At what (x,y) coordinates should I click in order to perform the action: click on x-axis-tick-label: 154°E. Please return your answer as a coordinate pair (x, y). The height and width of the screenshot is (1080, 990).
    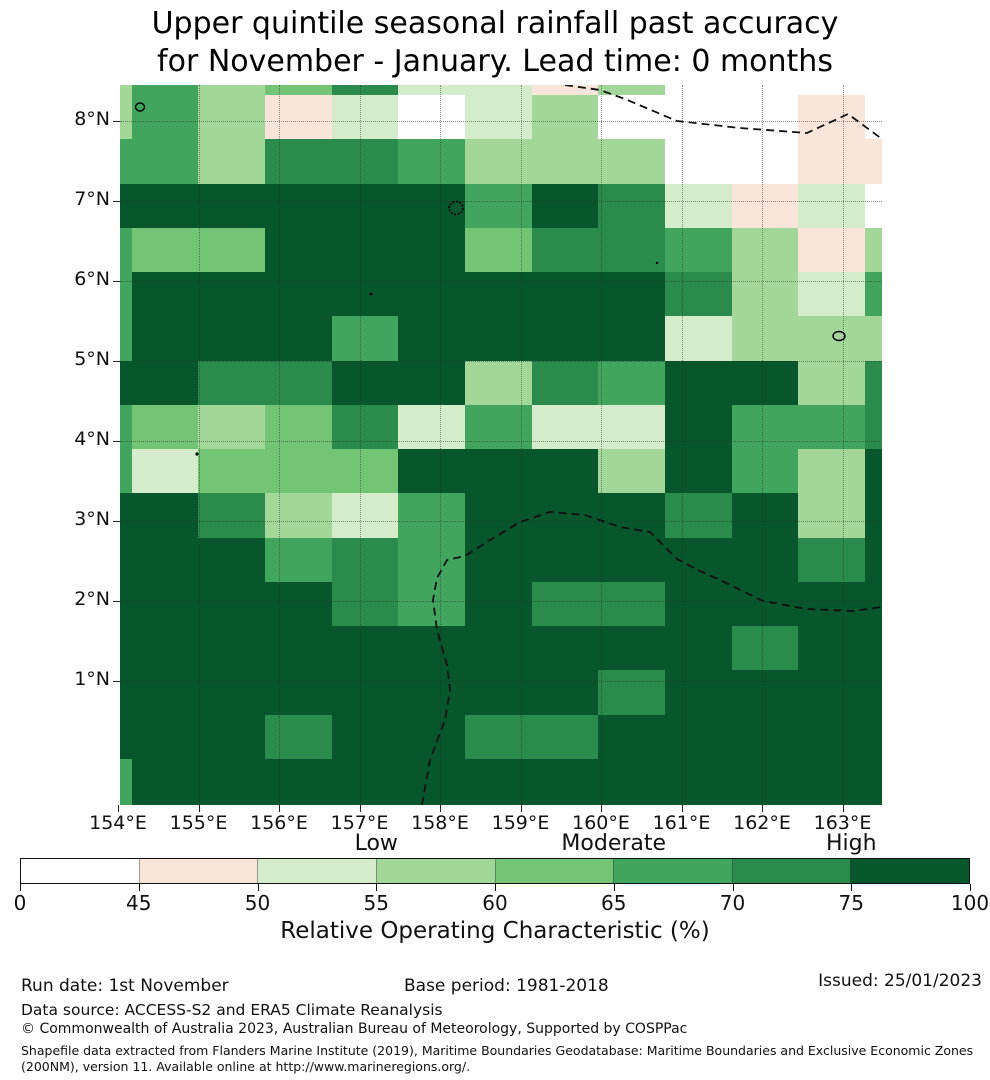
    Looking at the image, I should click on (118, 823).